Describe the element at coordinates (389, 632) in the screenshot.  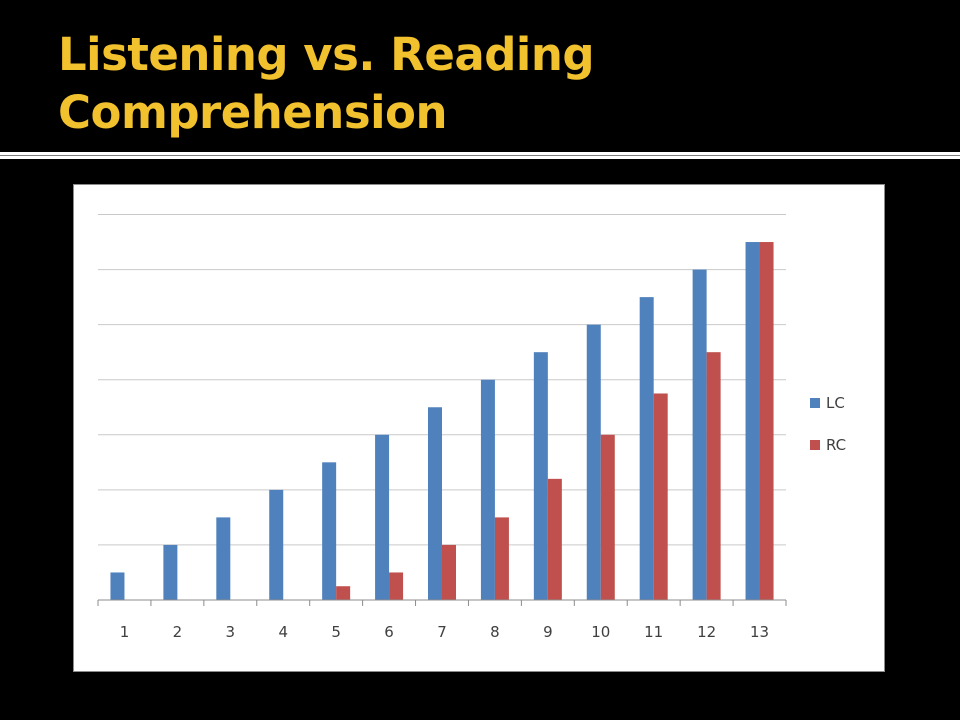
I see `x-tick-label: 6` at that location.